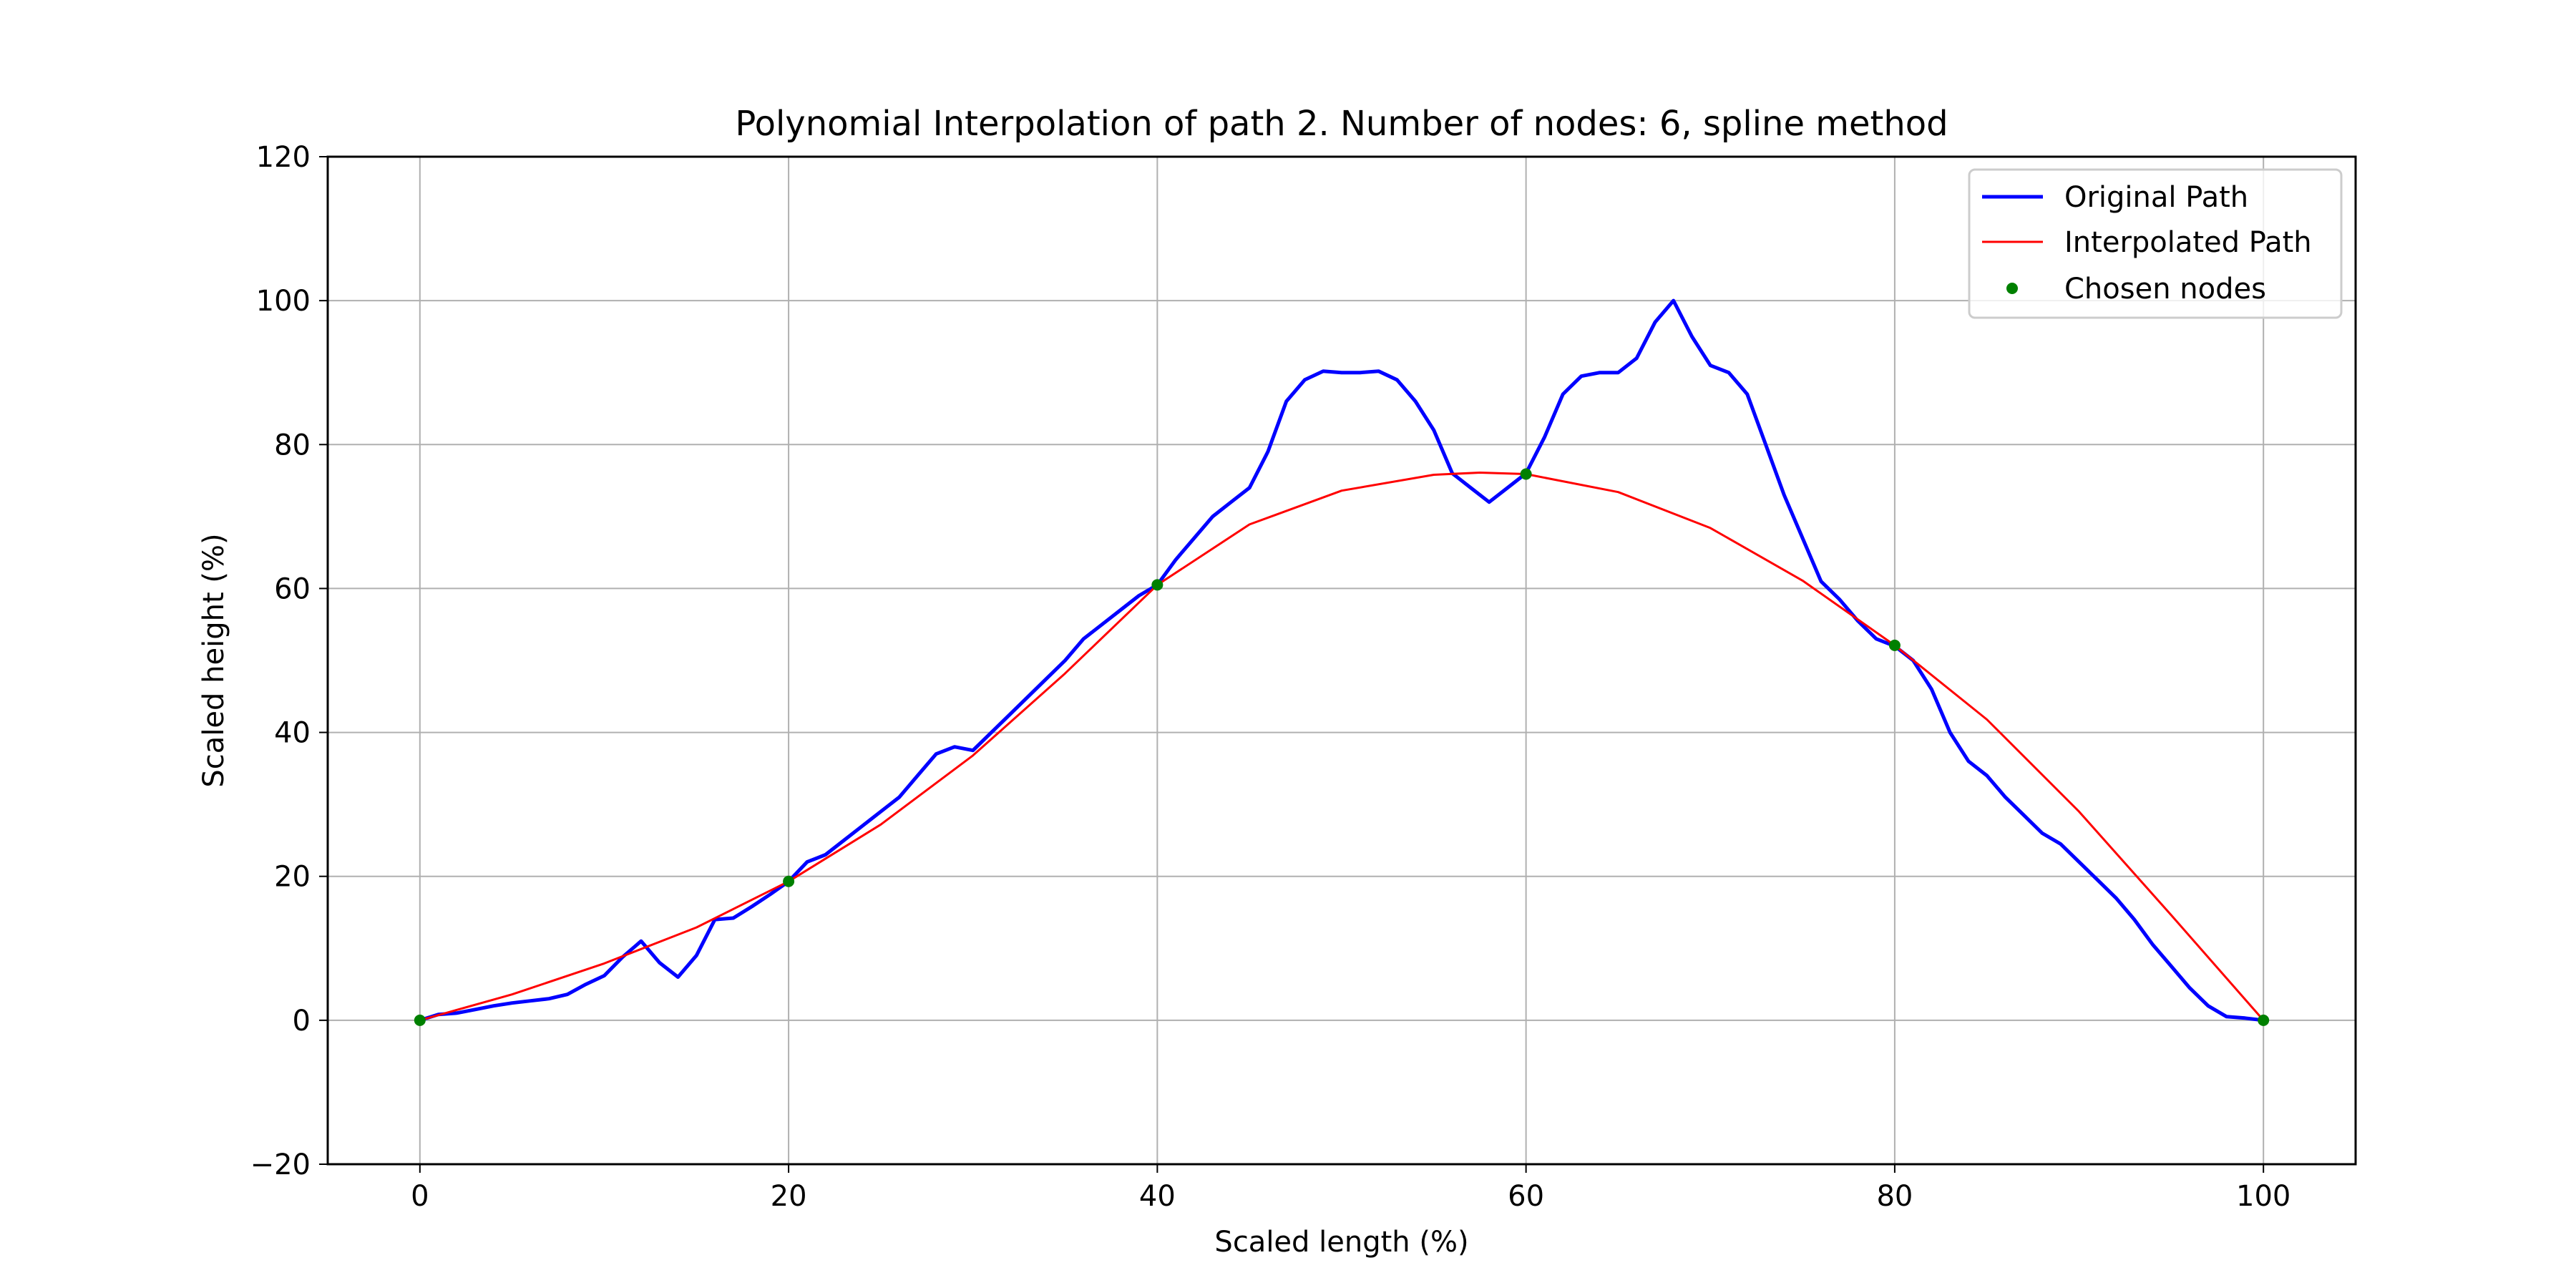  Describe the element at coordinates (1341, 1242) in the screenshot. I see `x-axis-label: Scaled length (%)` at that location.